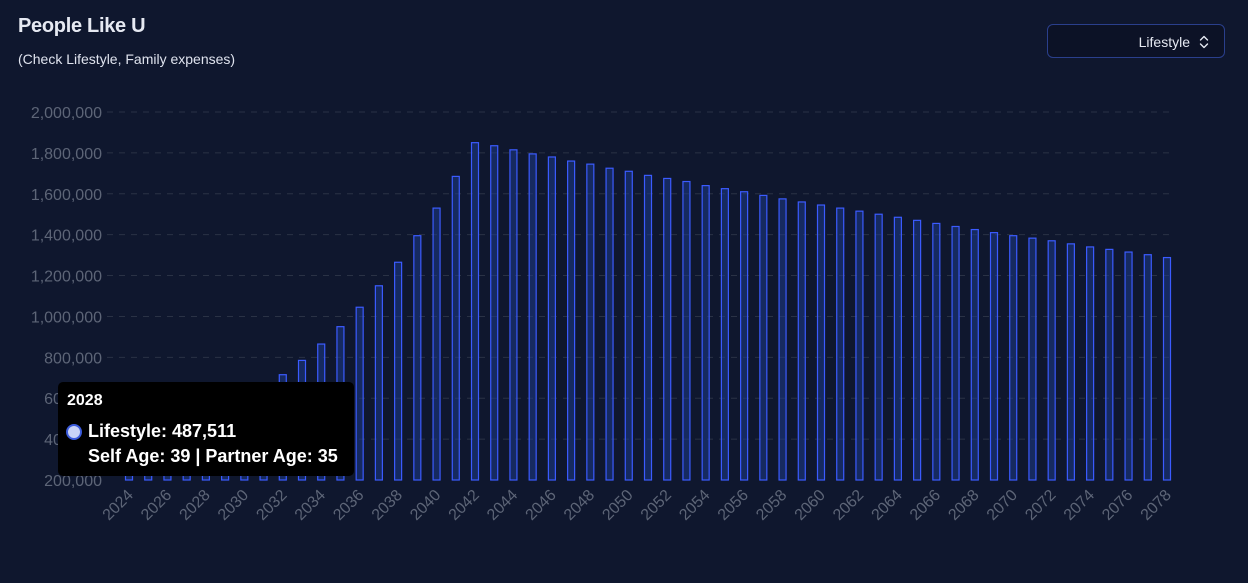 The image size is (1248, 583). What do you see at coordinates (73, 358) in the screenshot?
I see `y-tick-label: 800,000` at bounding box center [73, 358].